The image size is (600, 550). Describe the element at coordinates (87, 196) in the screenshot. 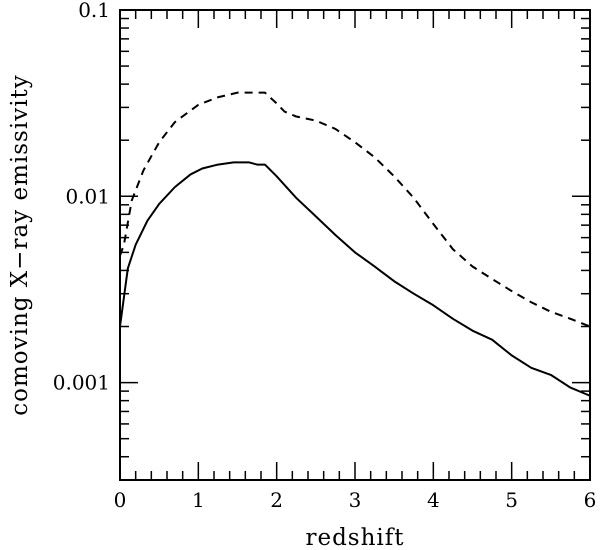

I see `y-tick-label: 0.01` at that location.